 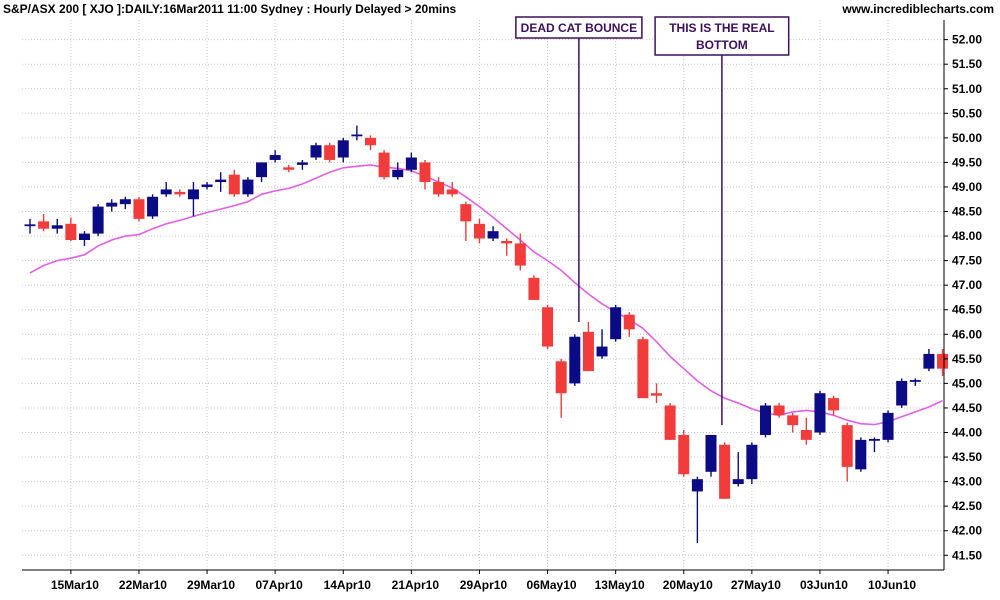 What do you see at coordinates (721, 28) in the screenshot?
I see `annotation-label: THIS IS THE REAL` at bounding box center [721, 28].